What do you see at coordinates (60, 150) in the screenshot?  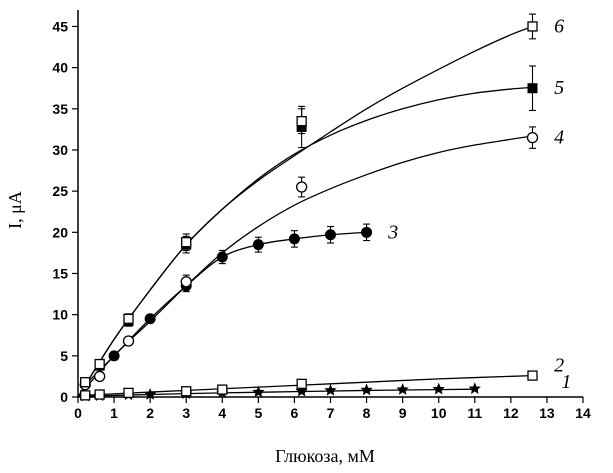 I see `y-tick-label-30: 30` at bounding box center [60, 150].